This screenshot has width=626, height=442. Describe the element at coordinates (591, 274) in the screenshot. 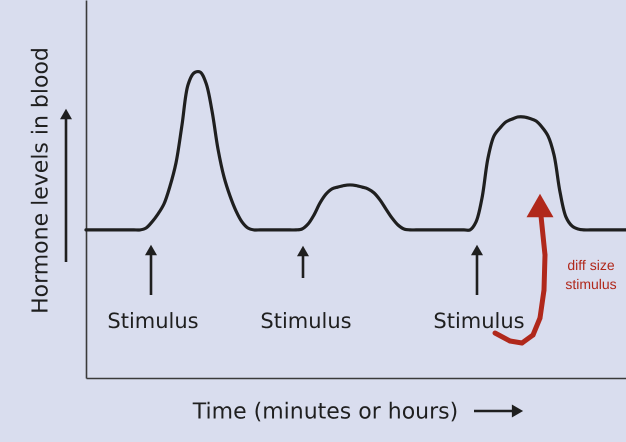

I see `annotation: diff size stimulus` at that location.